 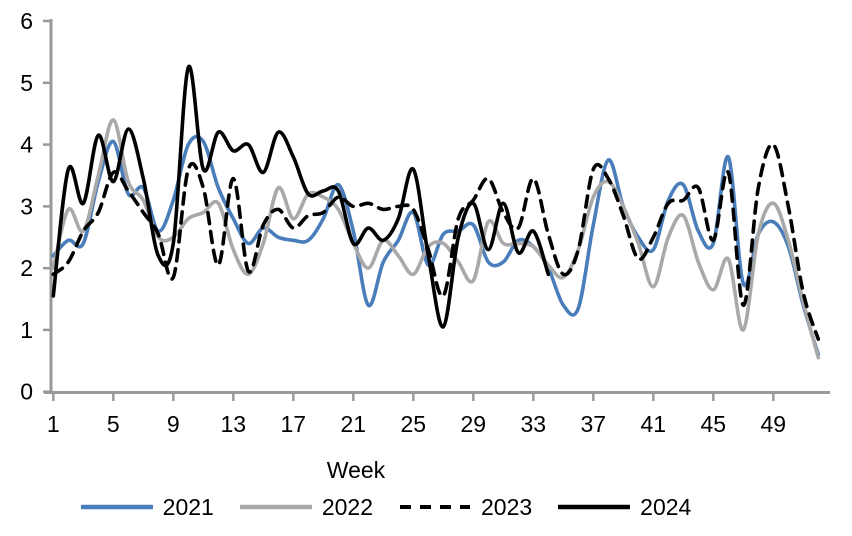 What do you see at coordinates (26, 330) in the screenshot?
I see `y-tick-label: 1` at bounding box center [26, 330].